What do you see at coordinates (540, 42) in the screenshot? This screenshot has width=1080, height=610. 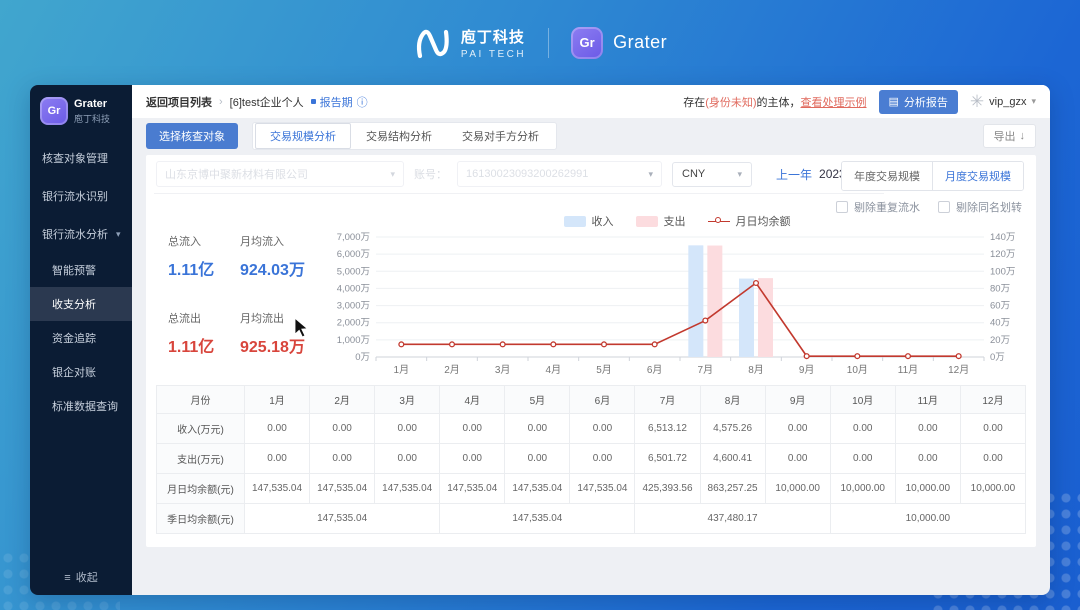 I see `brand-header: 庖丁科技 PAI TECH Gr Grater` at bounding box center [540, 42].